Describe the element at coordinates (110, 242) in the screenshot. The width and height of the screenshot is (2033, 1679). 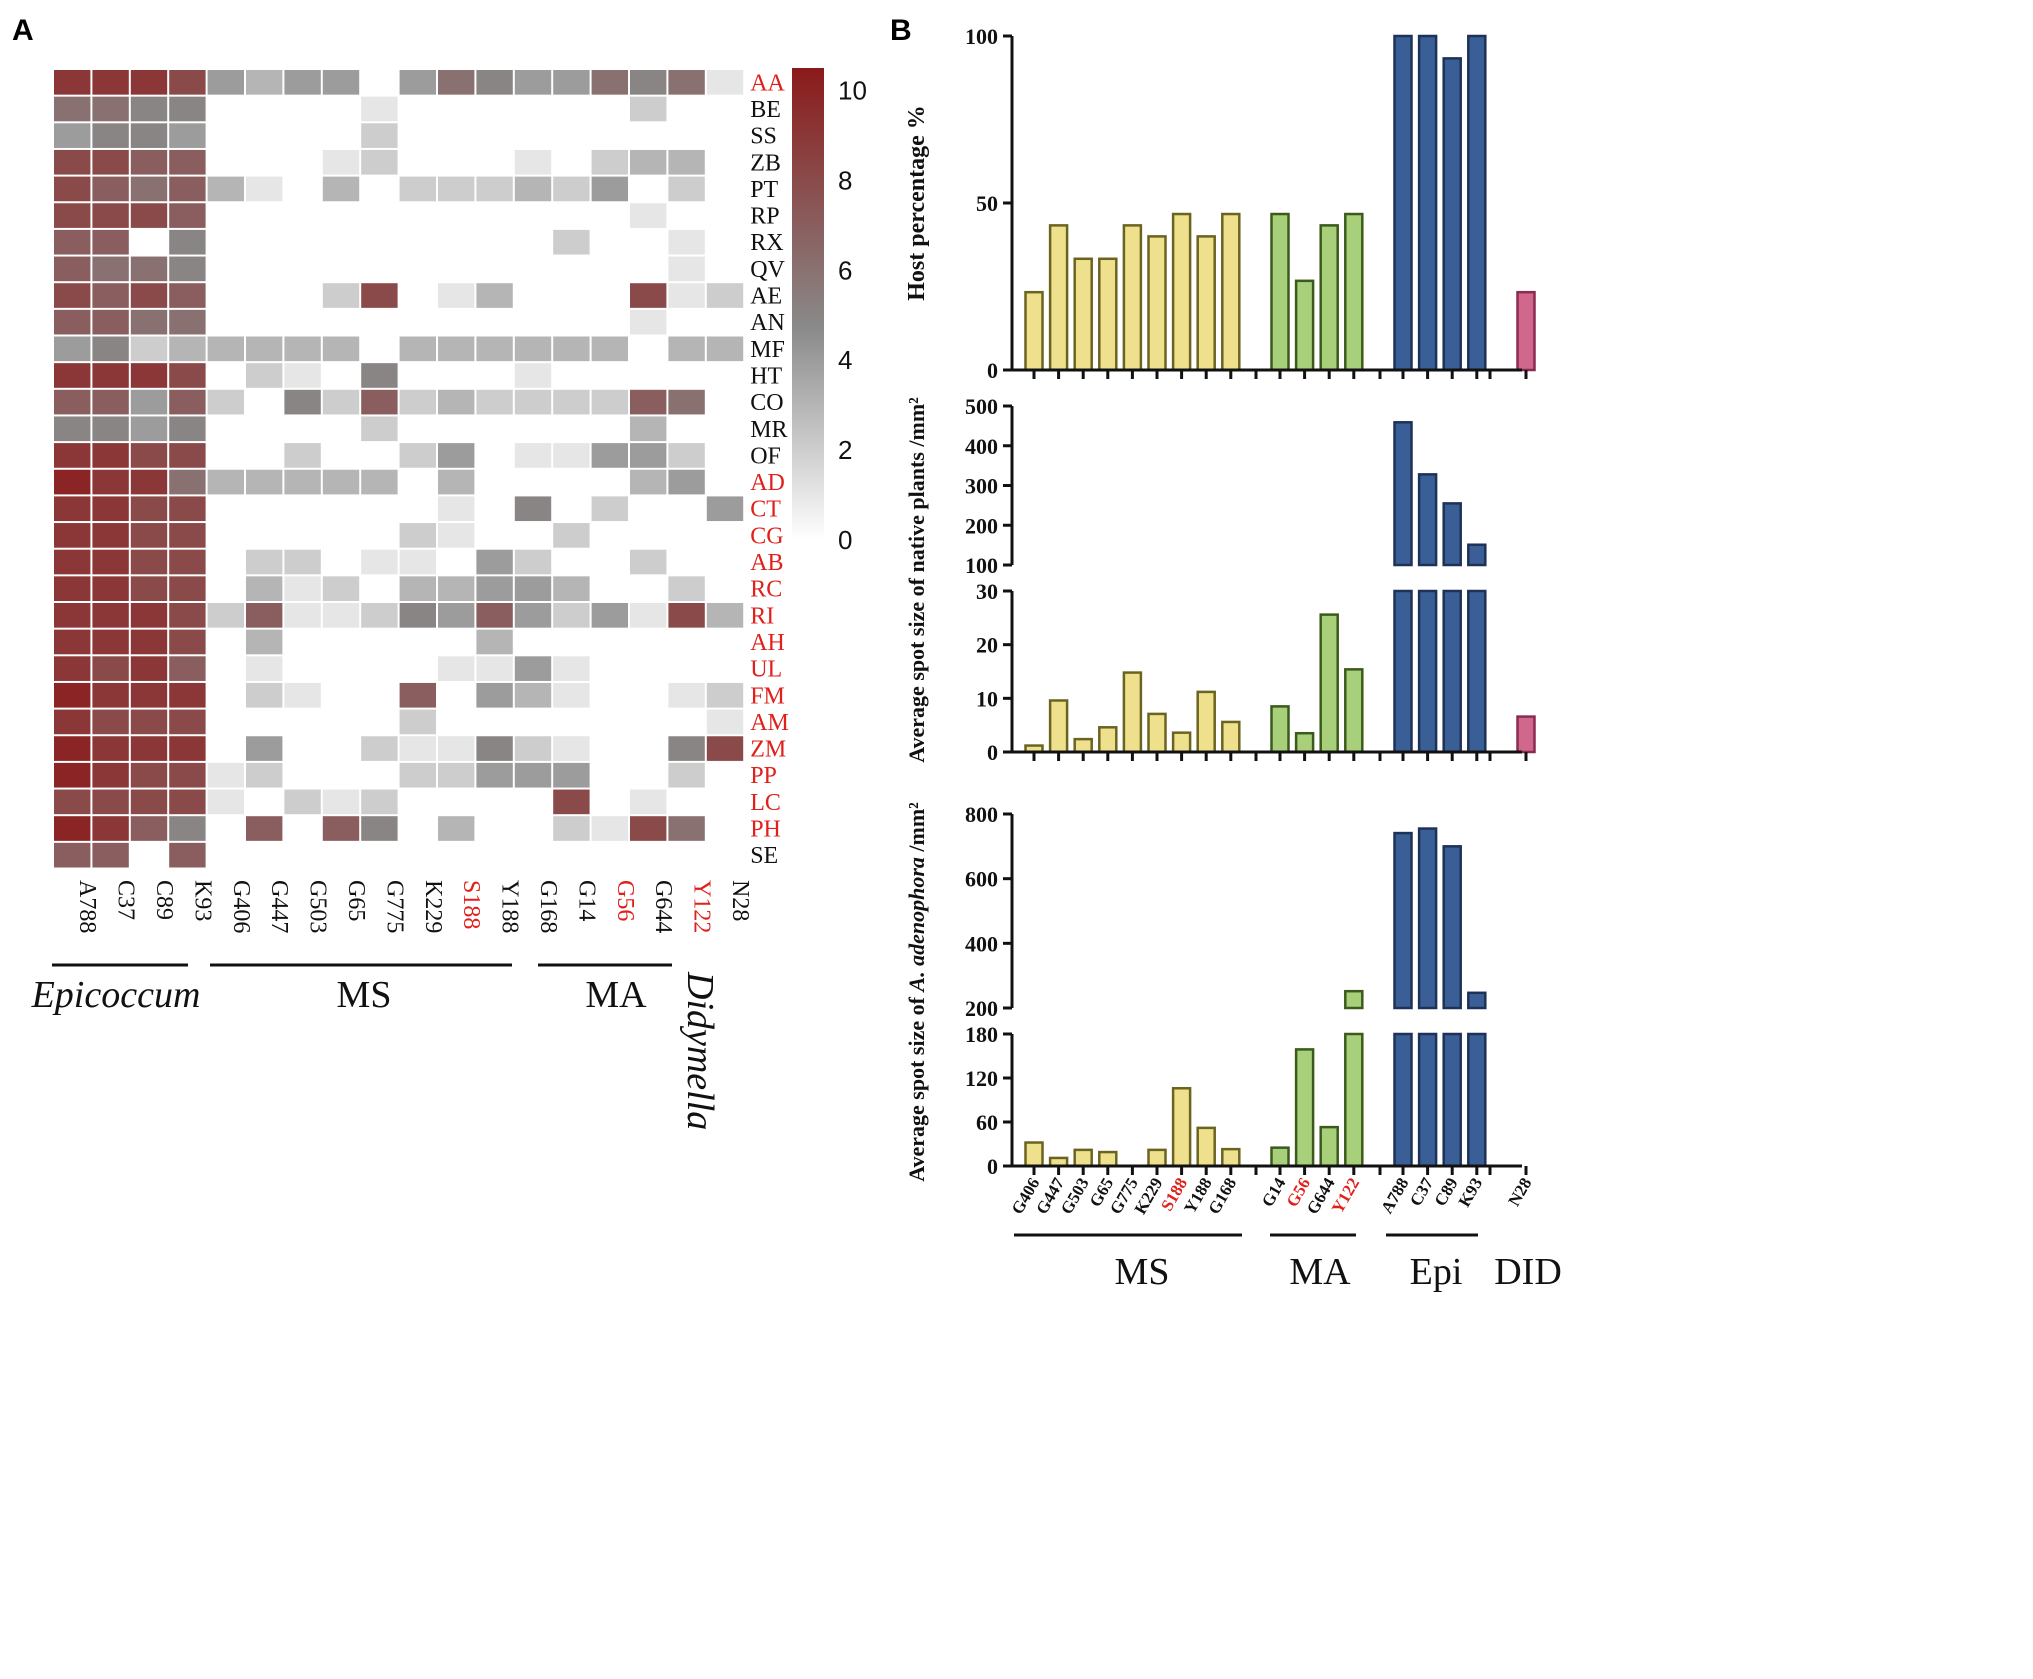
I see `heatmap-cell-RX-C37` at that location.